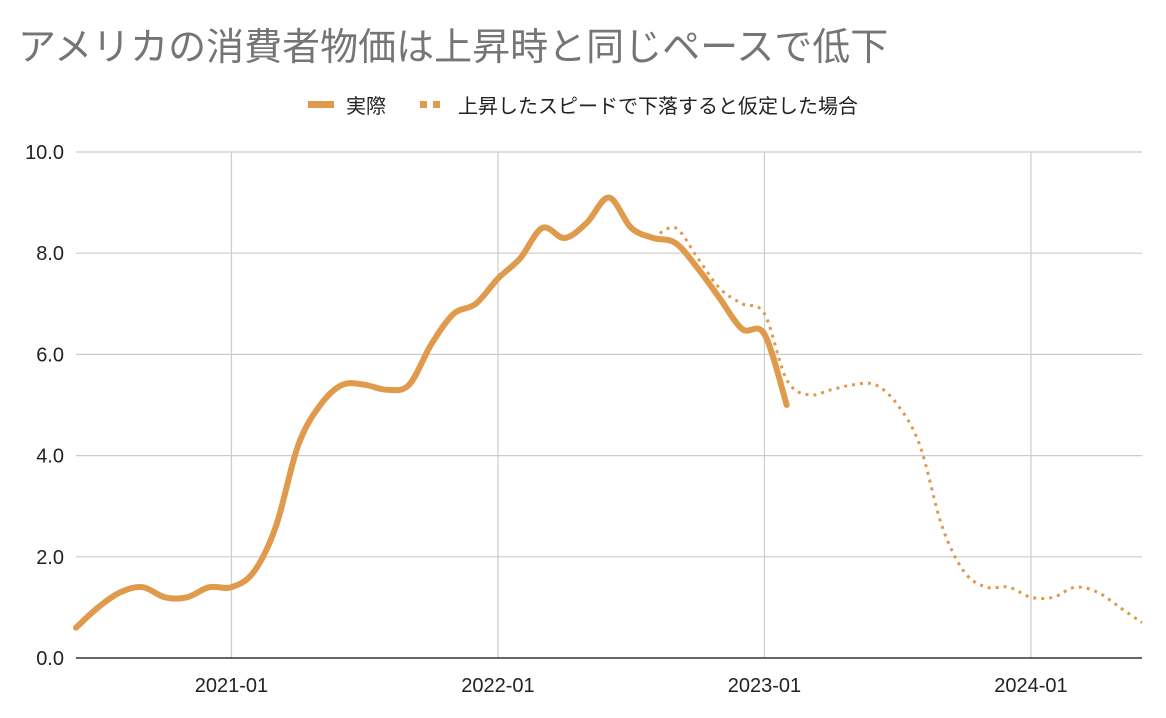 This screenshot has height=718, width=1166. What do you see at coordinates (321, 104) in the screenshot?
I see `legend-swatch-solid` at bounding box center [321, 104].